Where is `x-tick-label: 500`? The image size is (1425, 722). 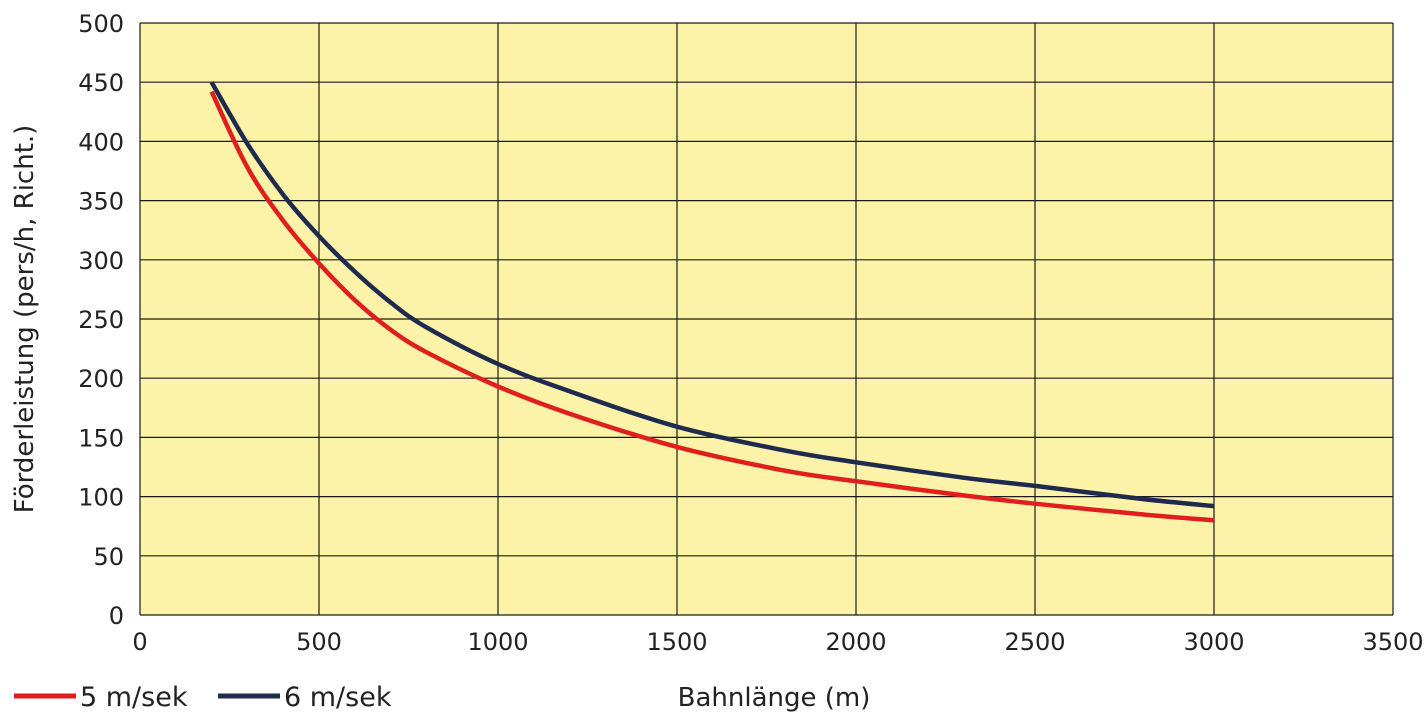 x-tick-label: 500 is located at coordinates (319, 642).